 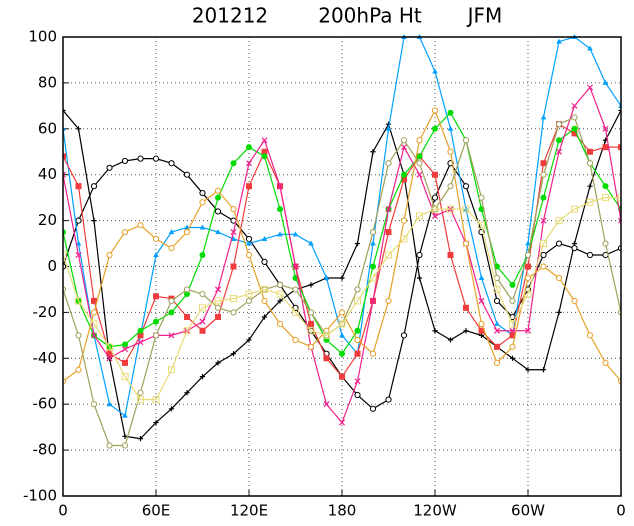 I want to click on chart-variable: 200hPa Ht, so click(x=370, y=16).